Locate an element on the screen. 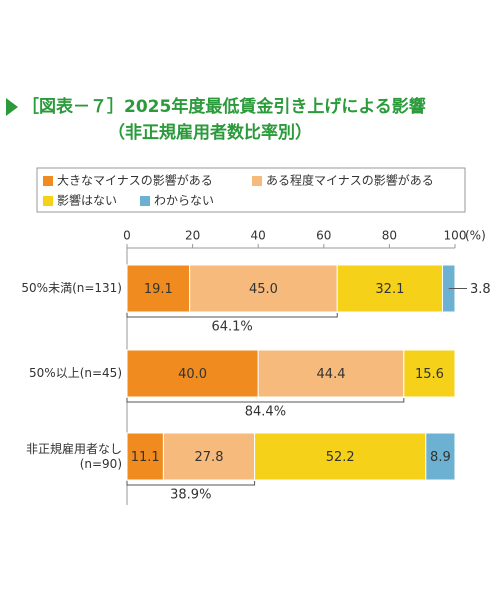  value-label: 19.1 is located at coordinates (158, 289).